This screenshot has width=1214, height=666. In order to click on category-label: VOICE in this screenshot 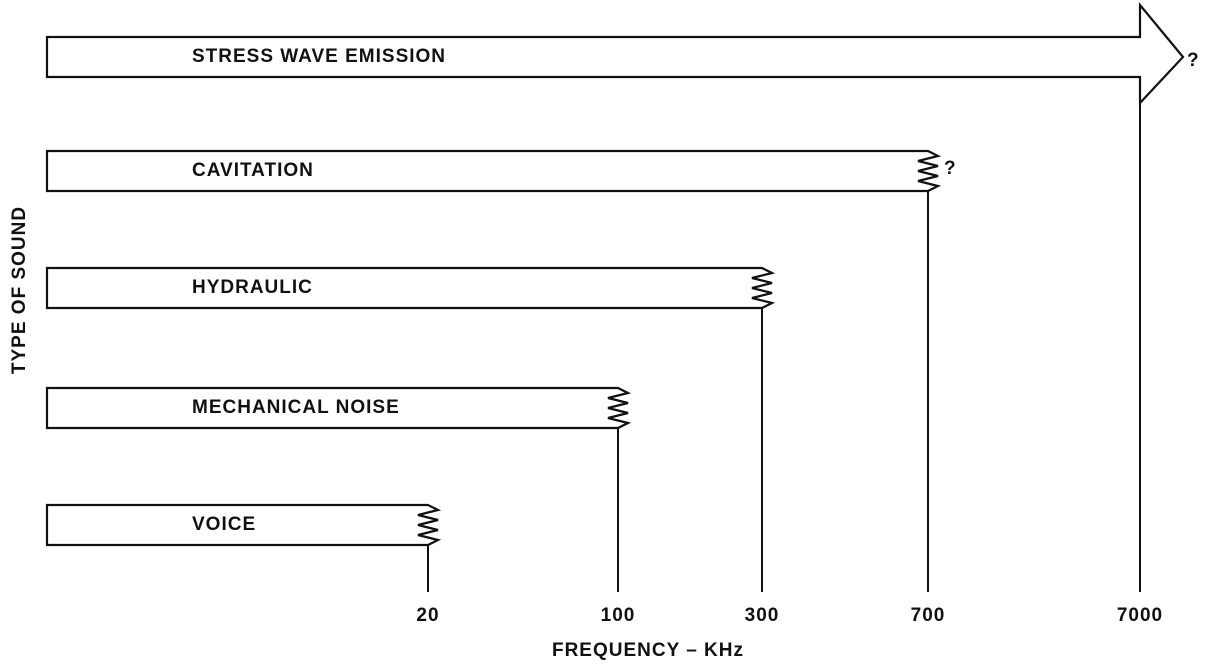, I will do `click(224, 524)`.